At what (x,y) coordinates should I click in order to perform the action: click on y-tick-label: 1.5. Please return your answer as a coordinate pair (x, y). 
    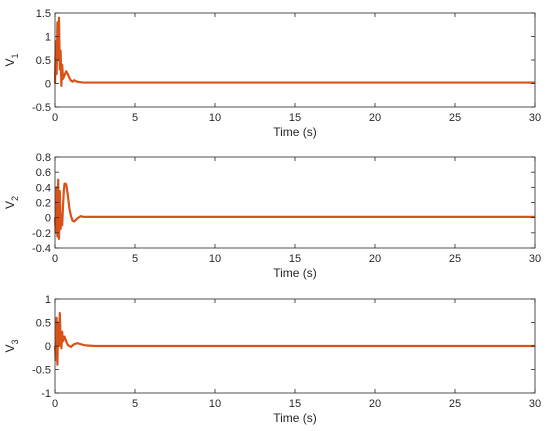
    Looking at the image, I should click on (43, 14).